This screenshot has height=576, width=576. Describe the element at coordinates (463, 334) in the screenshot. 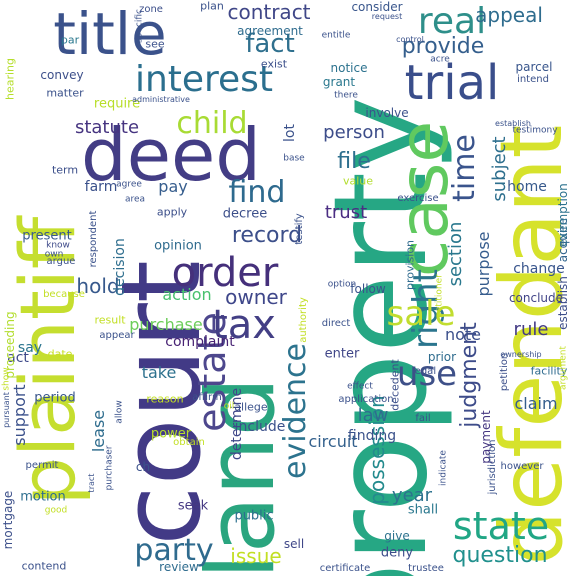

I see `word: note` at that location.